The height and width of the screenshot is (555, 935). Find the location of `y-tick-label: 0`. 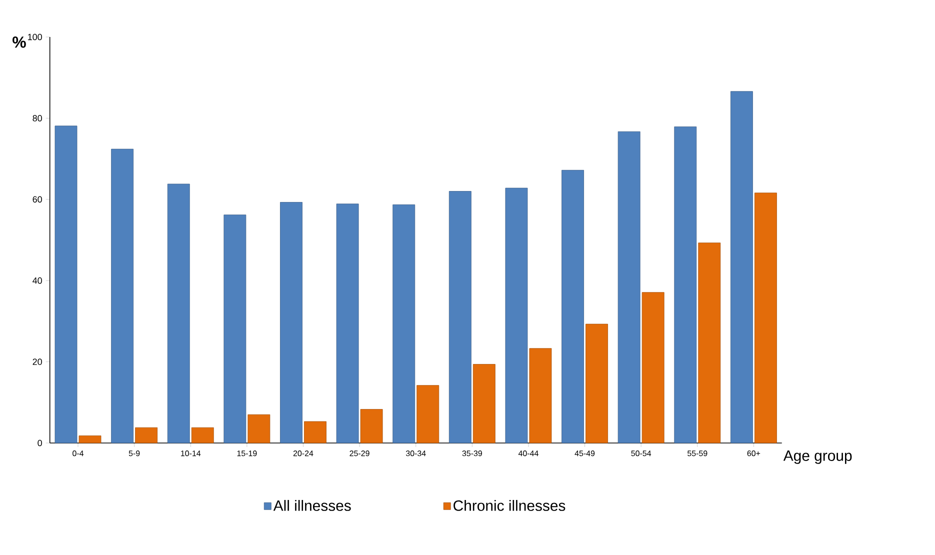

y-tick-label: 0 is located at coordinates (40, 443).